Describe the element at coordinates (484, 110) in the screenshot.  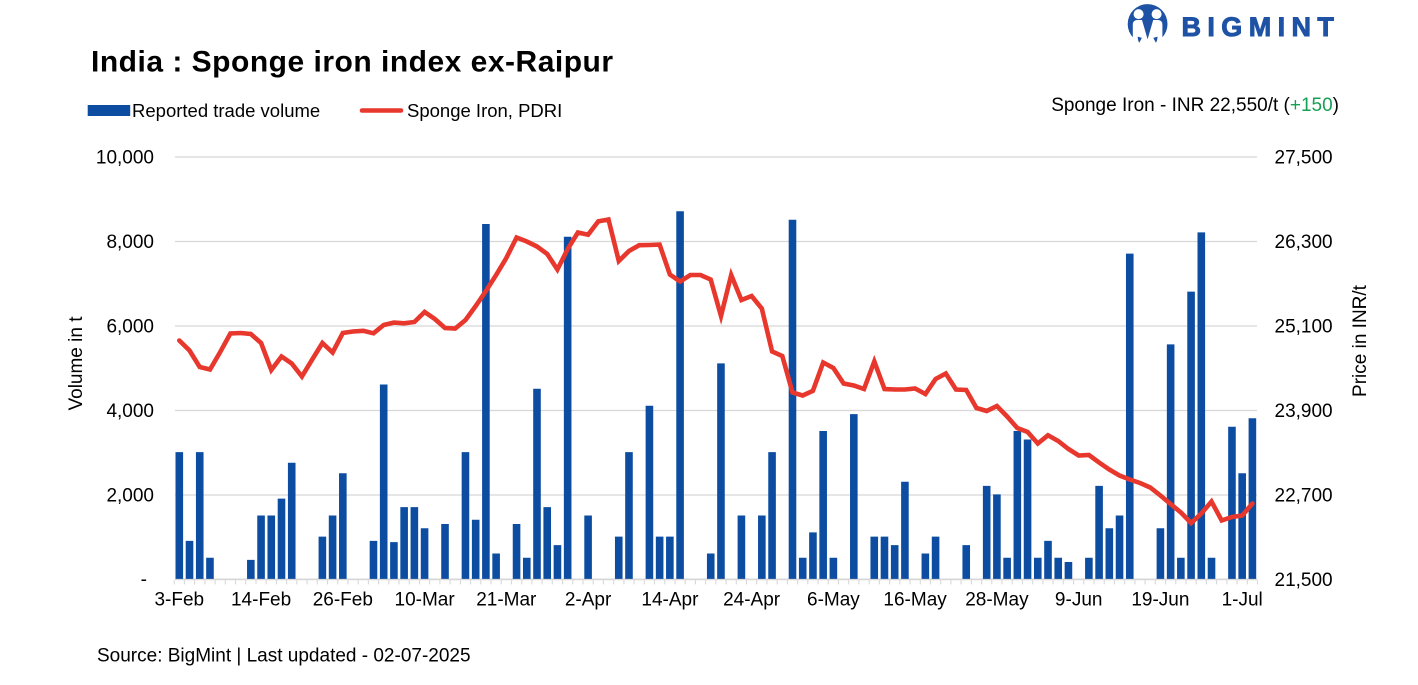
I see `svg-text: Sponge Iron, PDRI` at that location.